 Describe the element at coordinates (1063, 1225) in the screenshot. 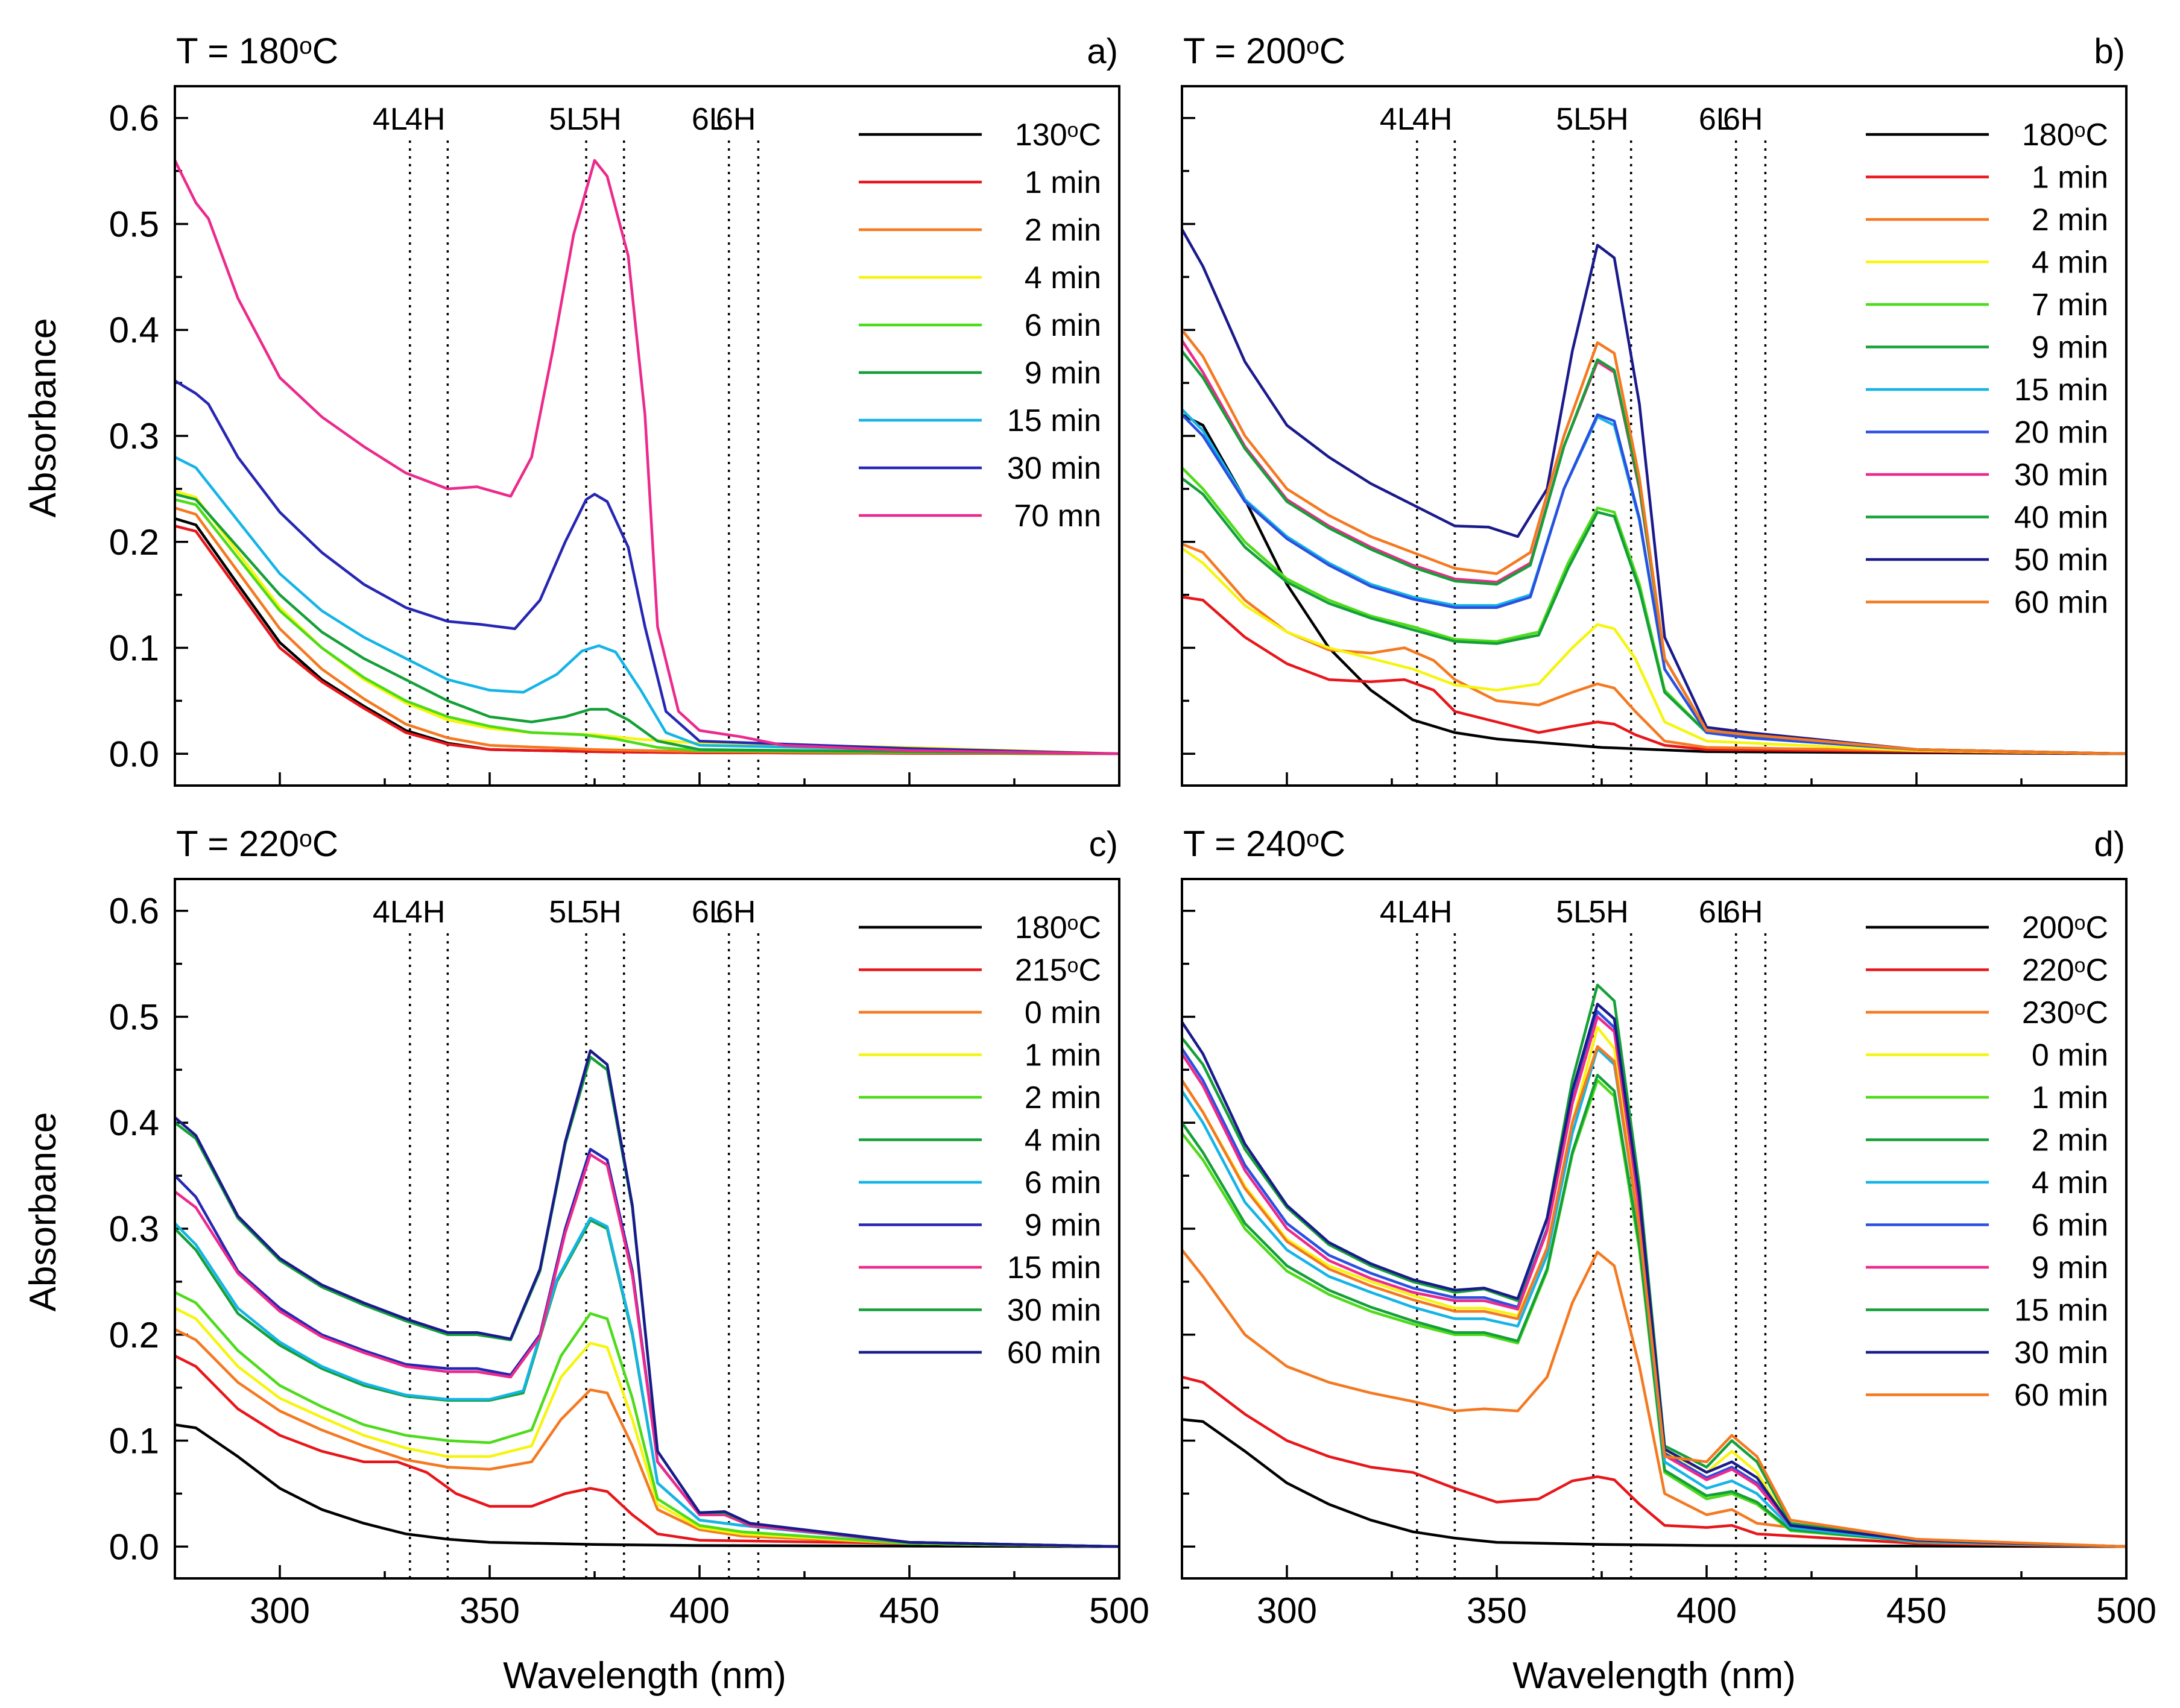

I see `legend-label-7: 9 min` at that location.